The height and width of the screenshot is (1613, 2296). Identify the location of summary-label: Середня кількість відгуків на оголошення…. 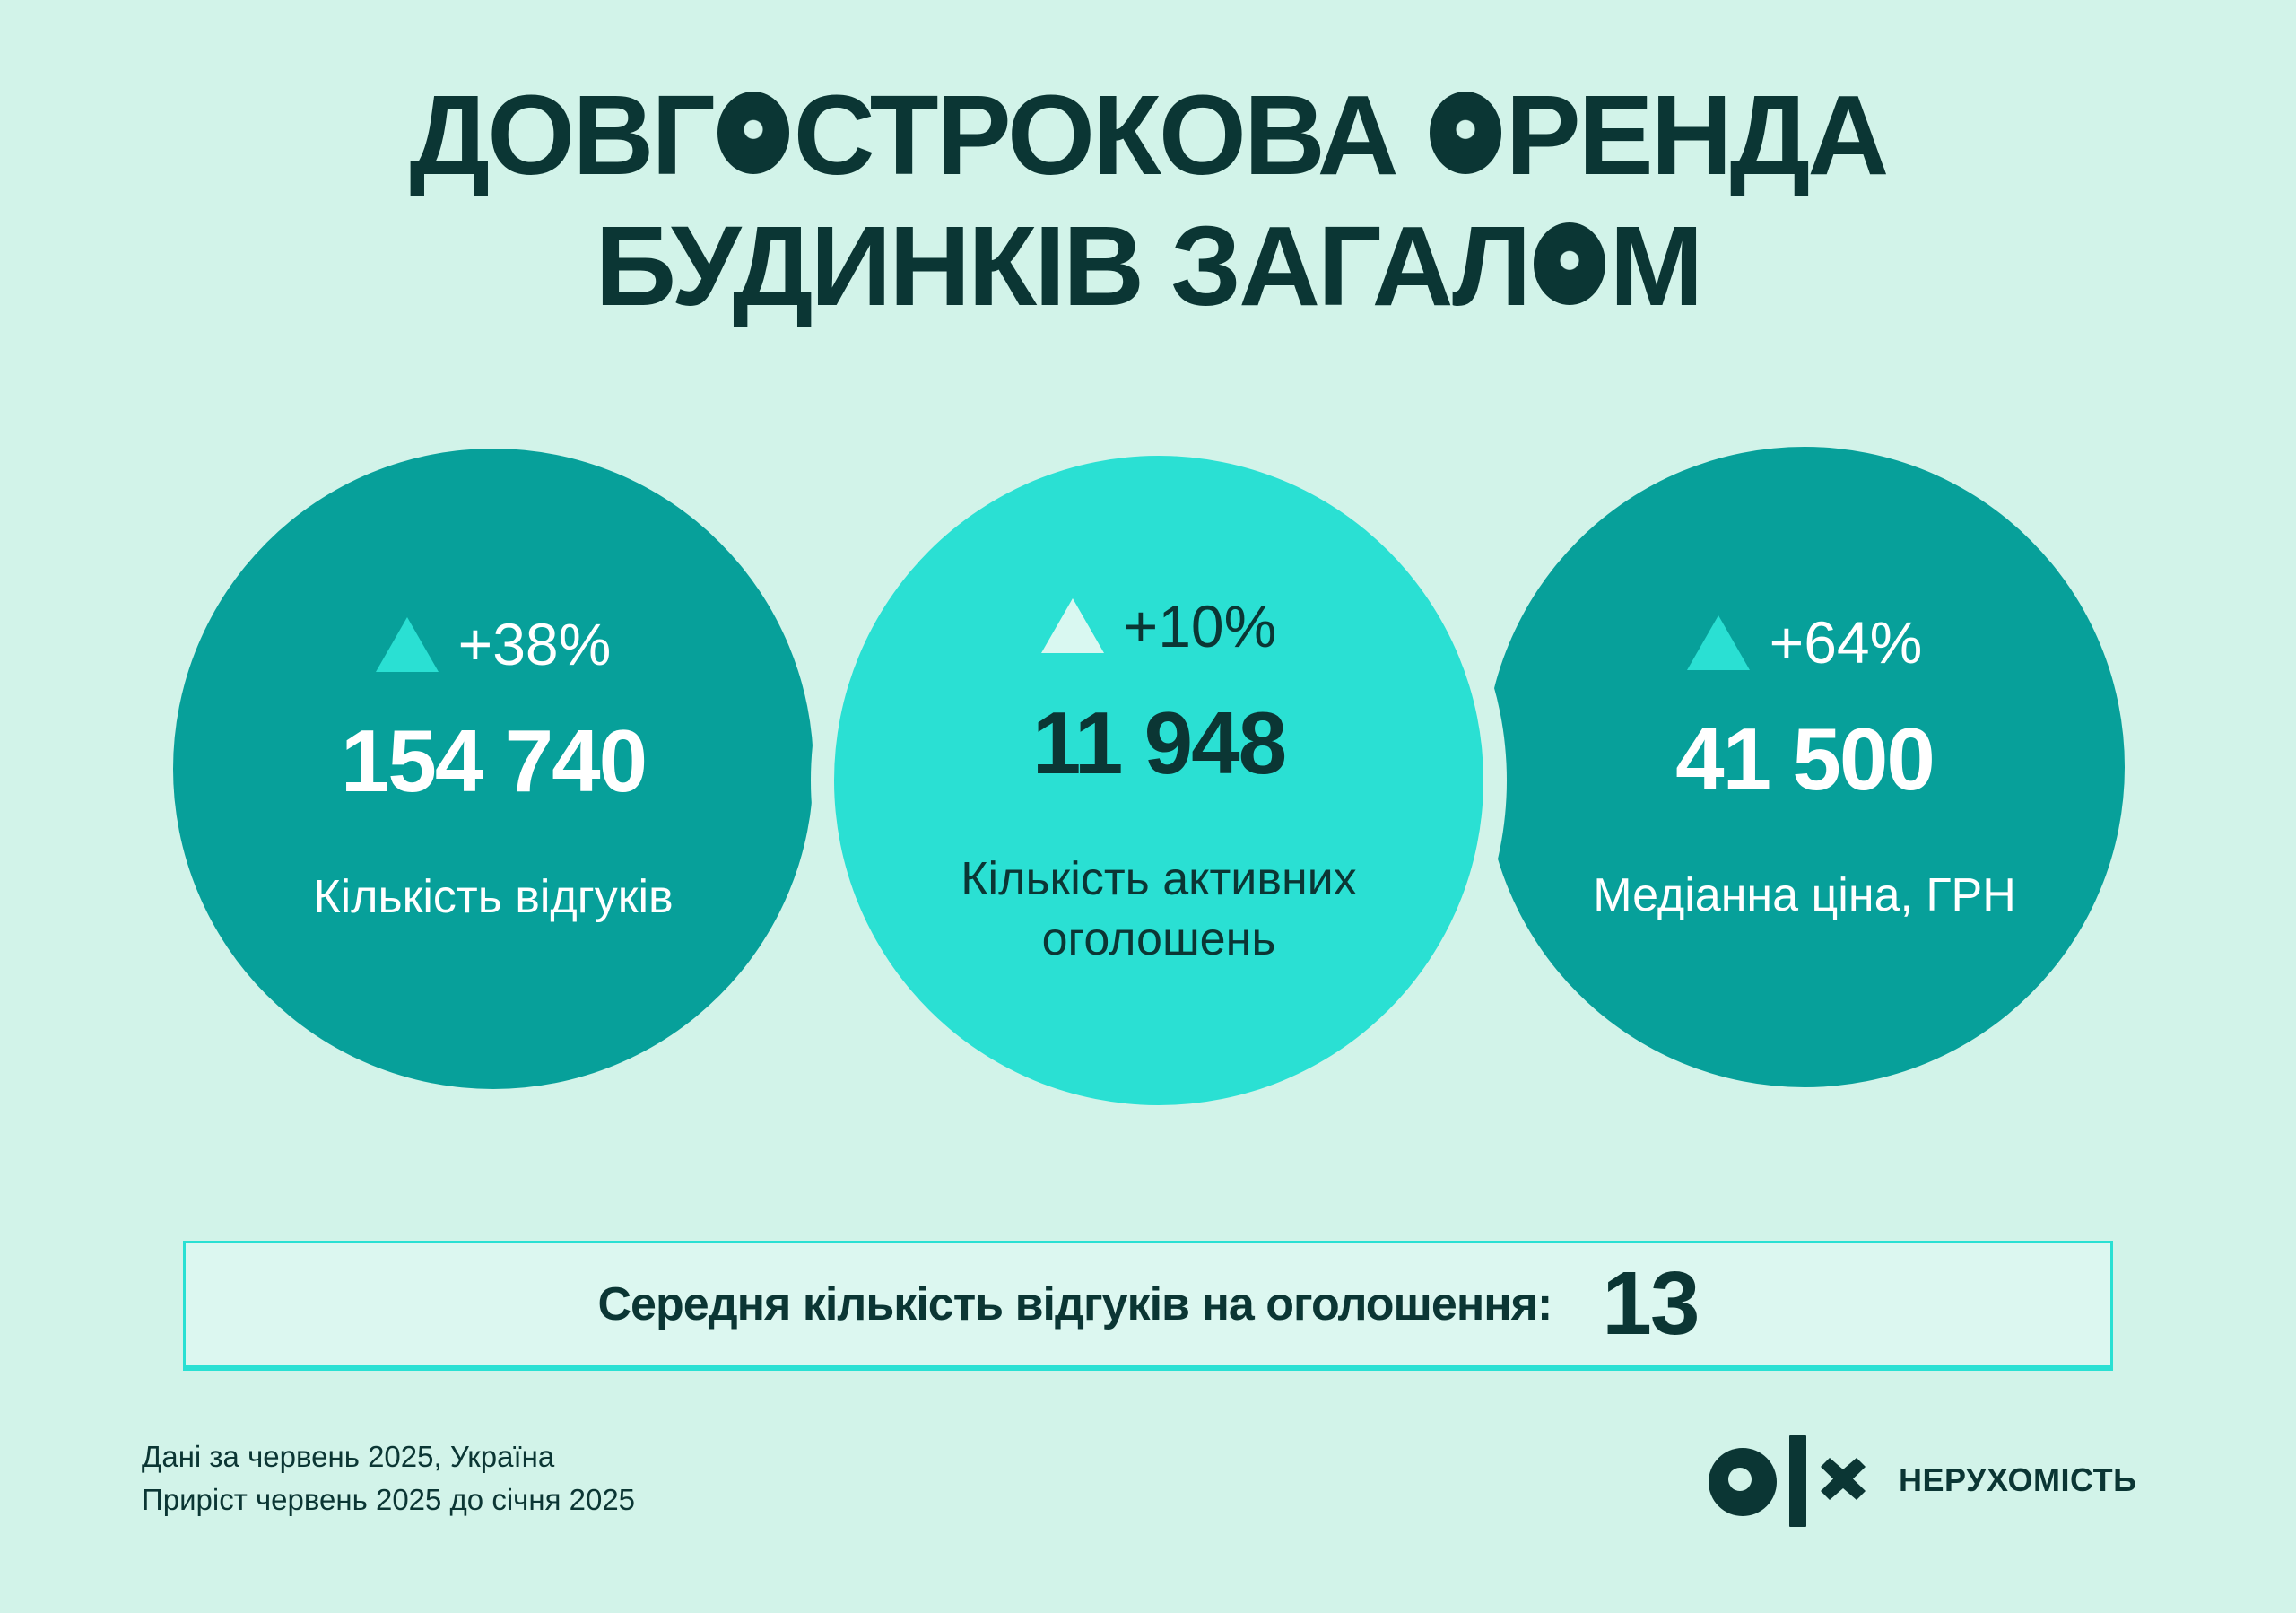
(1074, 1303).